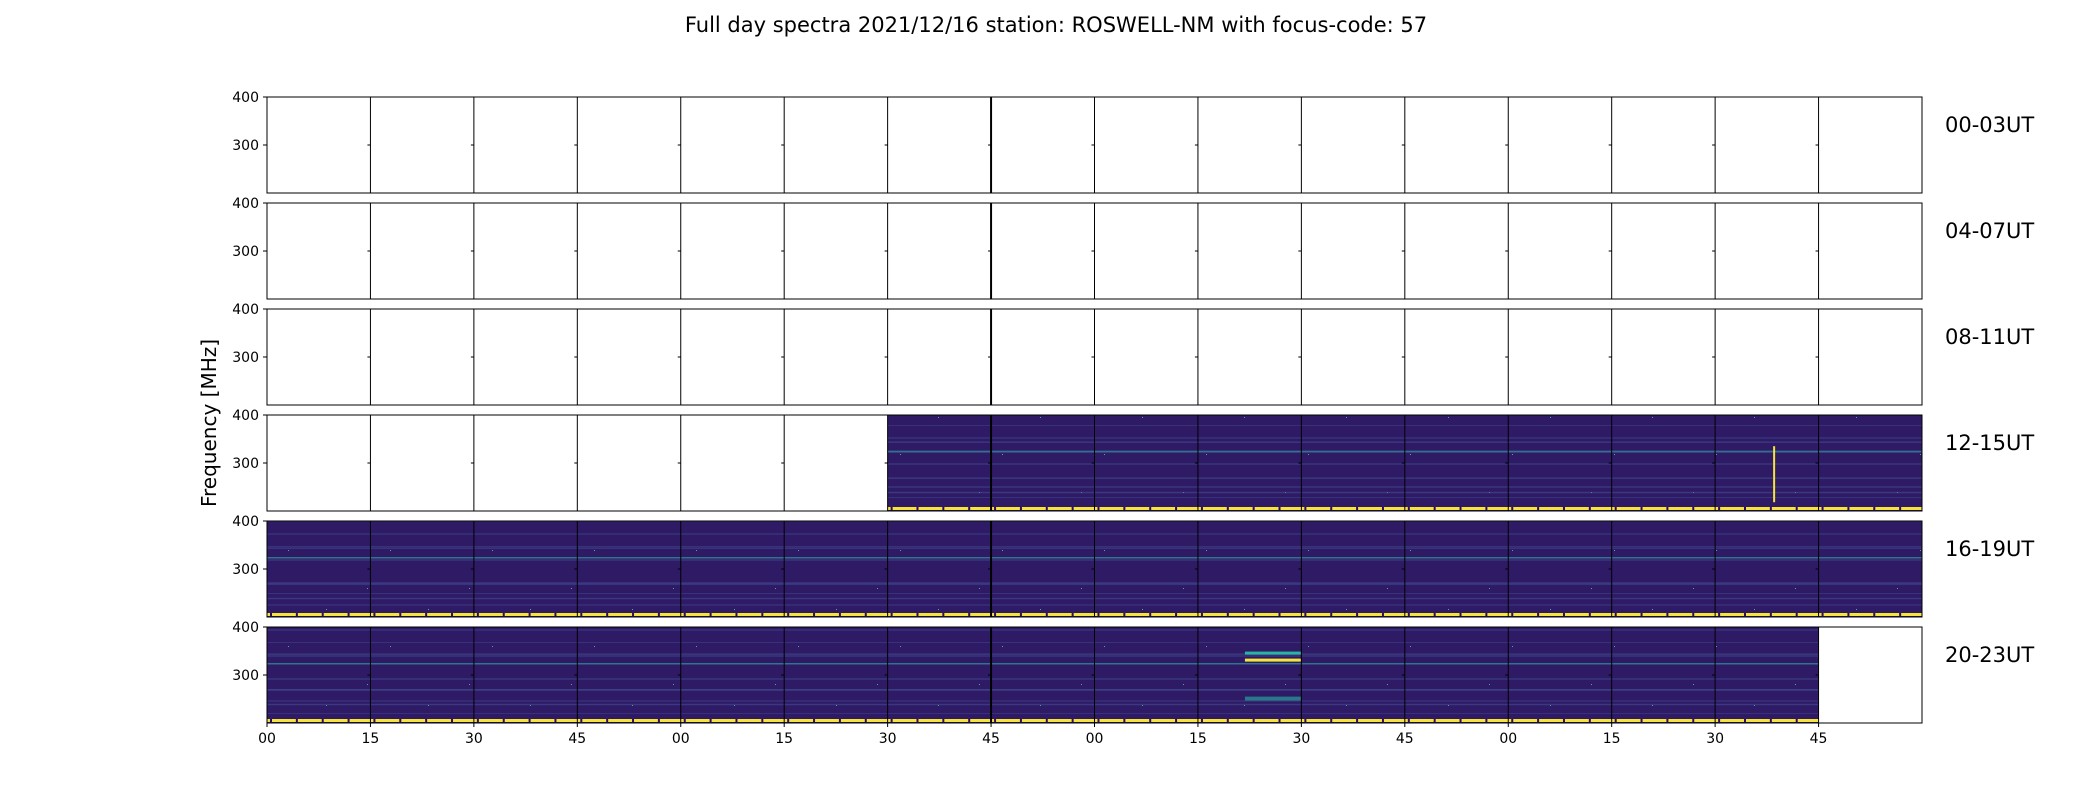 The height and width of the screenshot is (800, 2100). What do you see at coordinates (209, 423) in the screenshot?
I see `y-axis-label: Frequency [MHz]` at bounding box center [209, 423].